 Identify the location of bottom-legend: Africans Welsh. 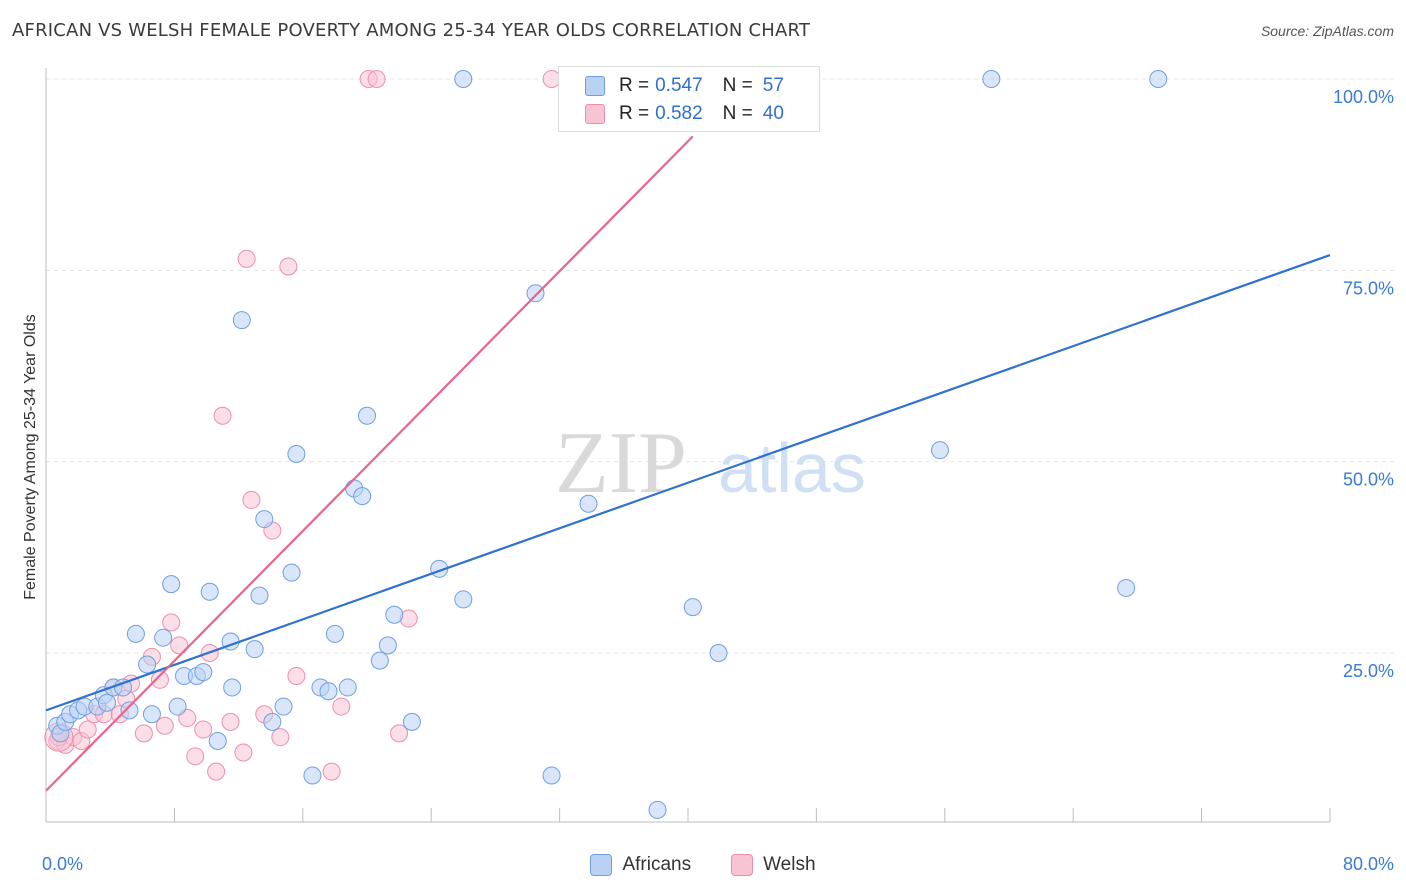
(703, 865).